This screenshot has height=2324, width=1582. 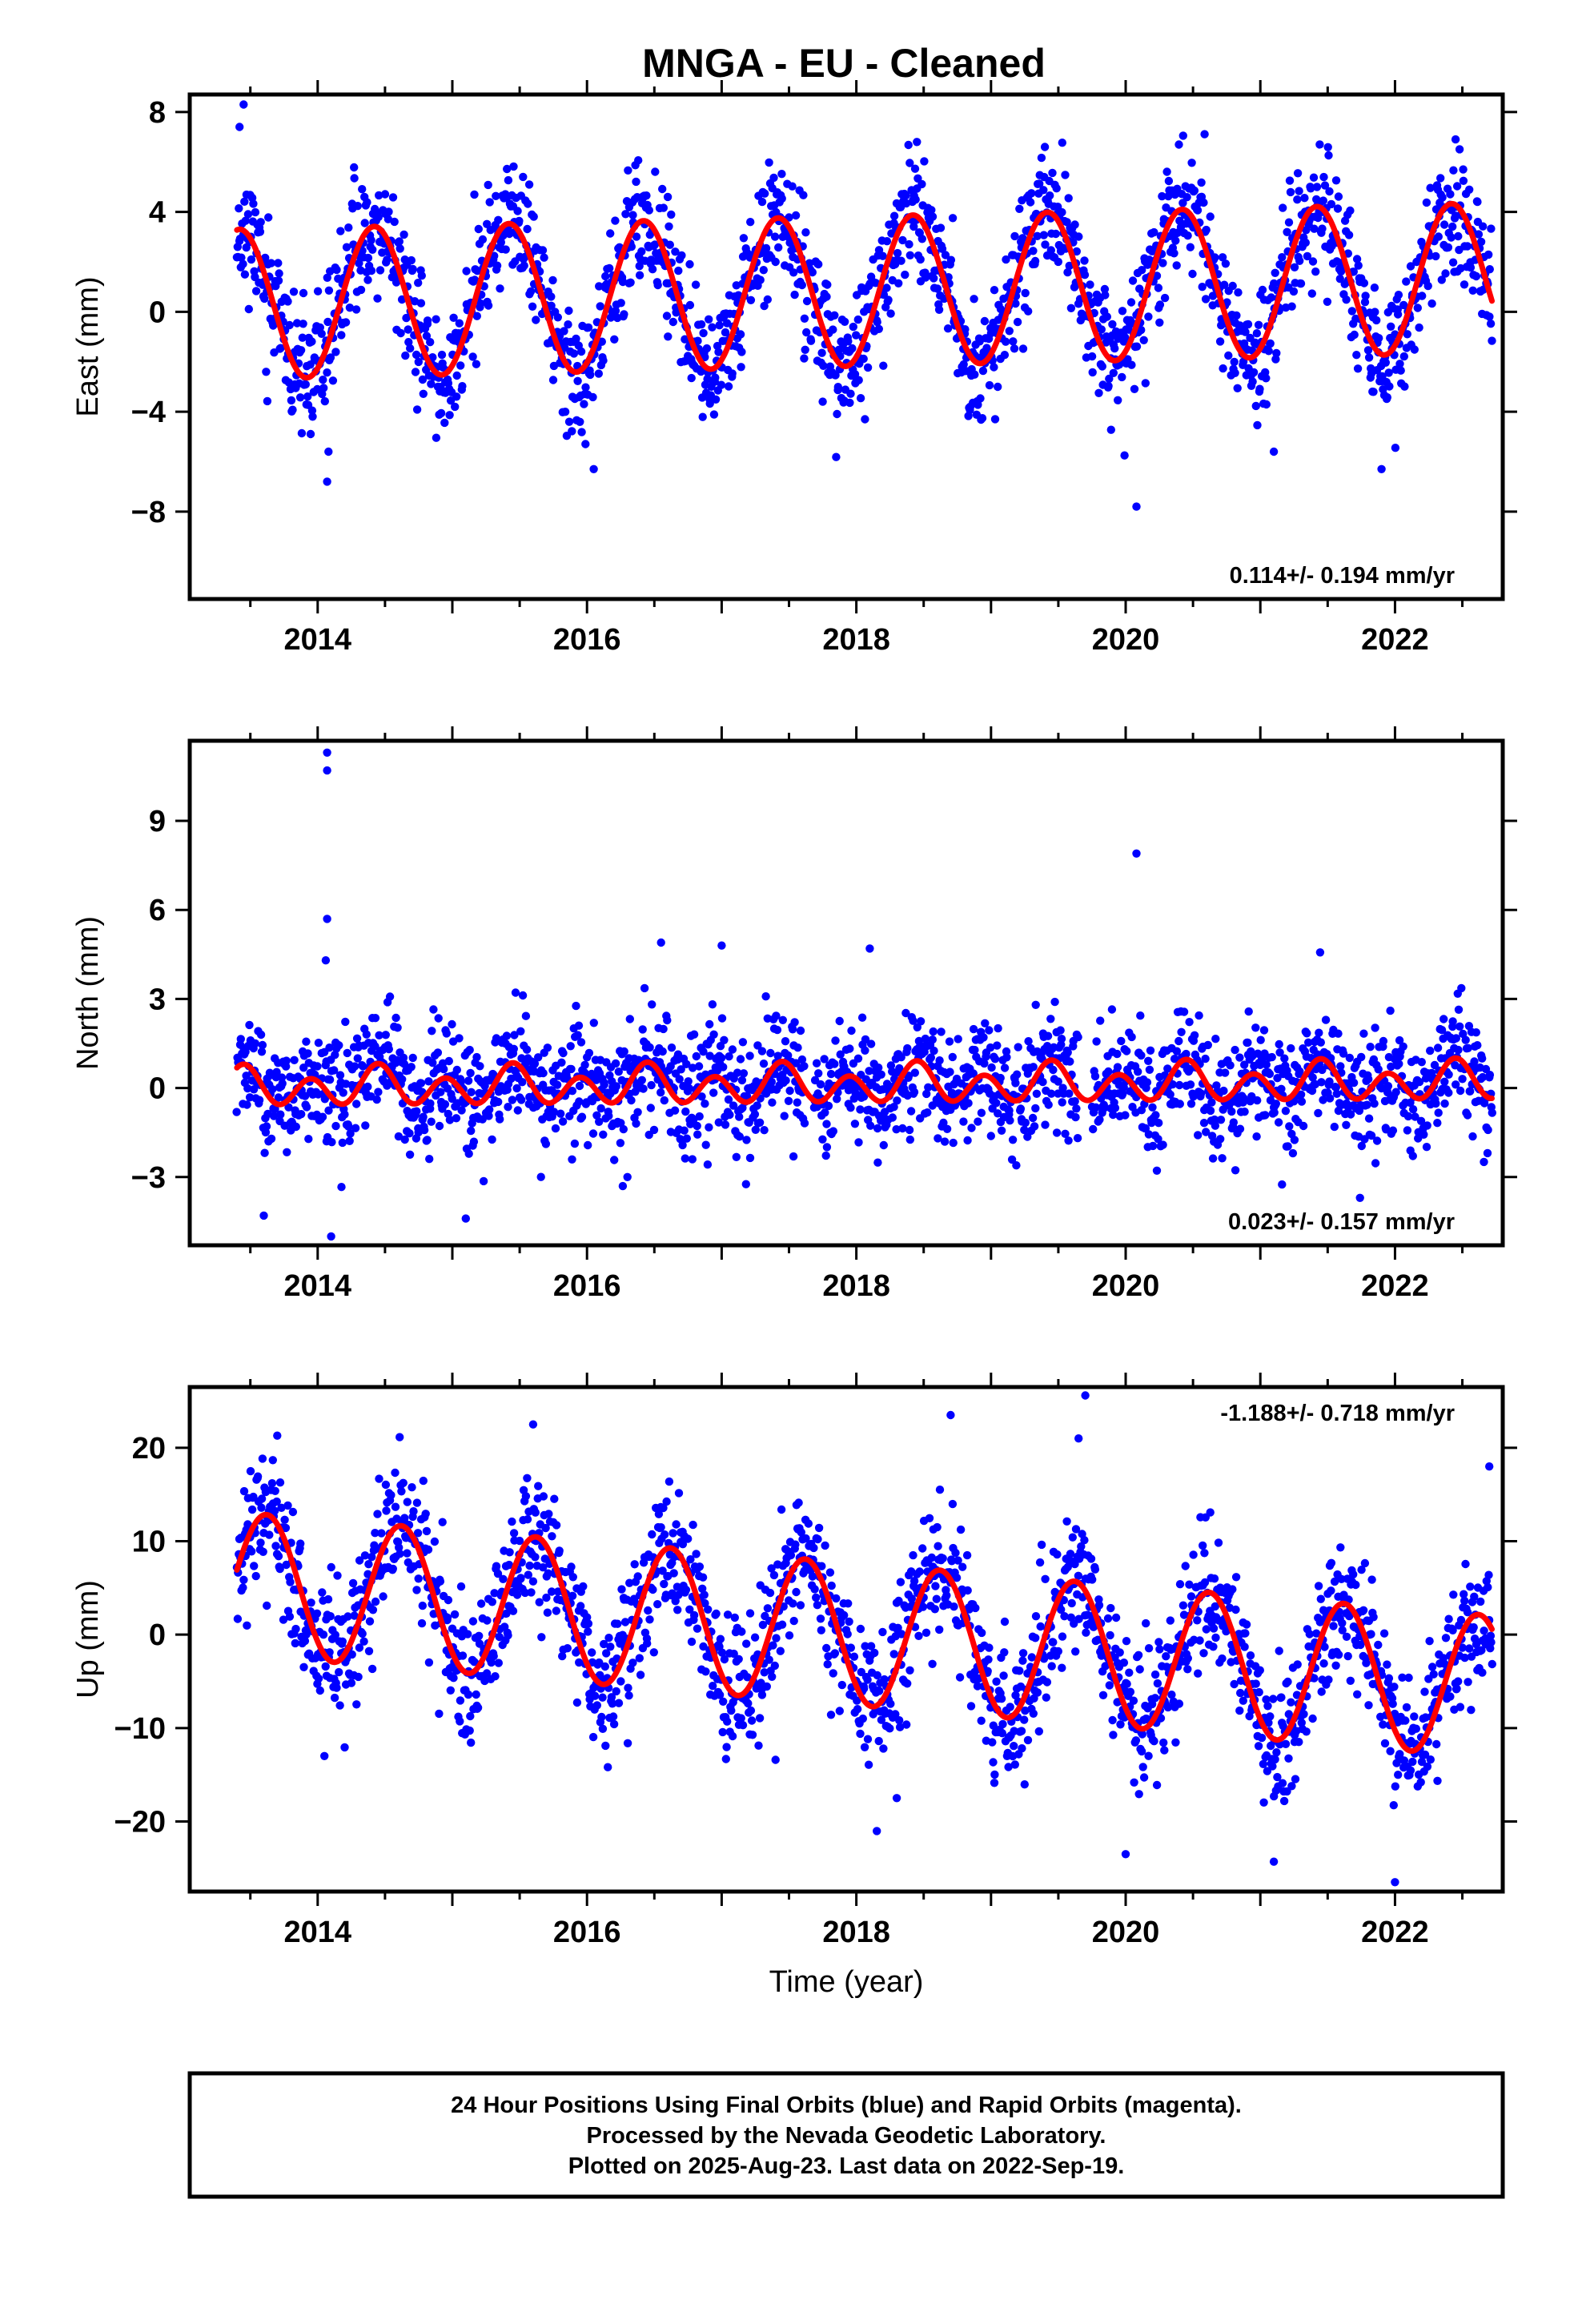 I want to click on east-outlier-point, so click(x=1137, y=506).